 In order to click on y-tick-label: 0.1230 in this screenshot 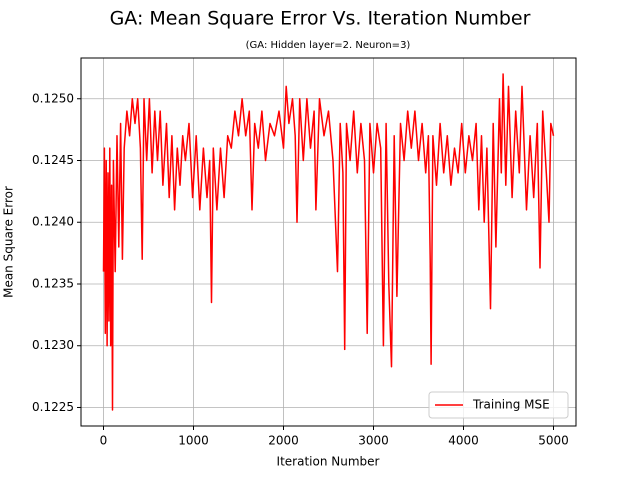, I will do `click(53, 345)`.